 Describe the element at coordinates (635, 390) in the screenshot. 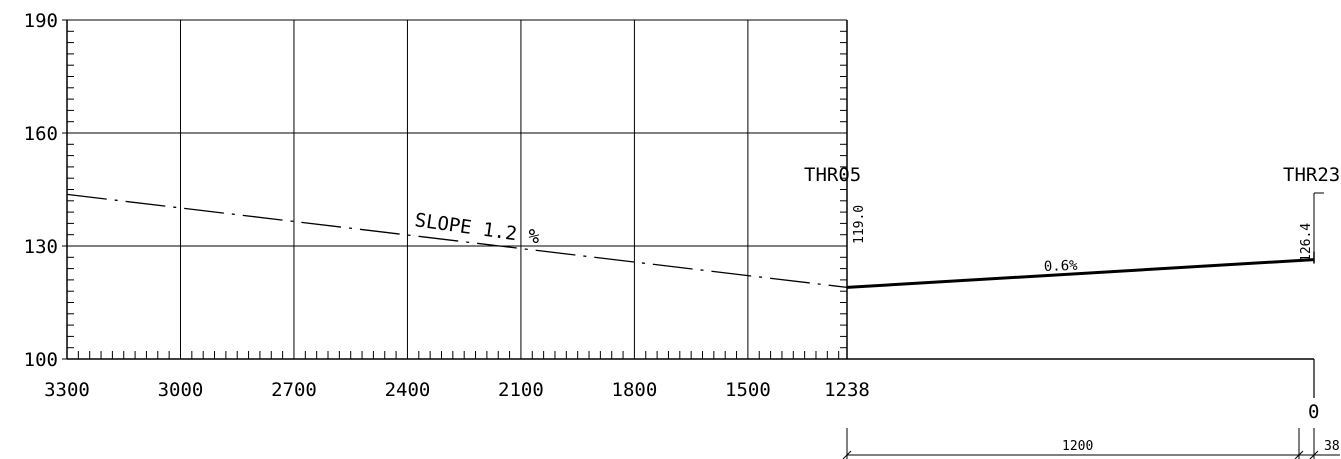

I see `x-tick-label: 1800` at that location.